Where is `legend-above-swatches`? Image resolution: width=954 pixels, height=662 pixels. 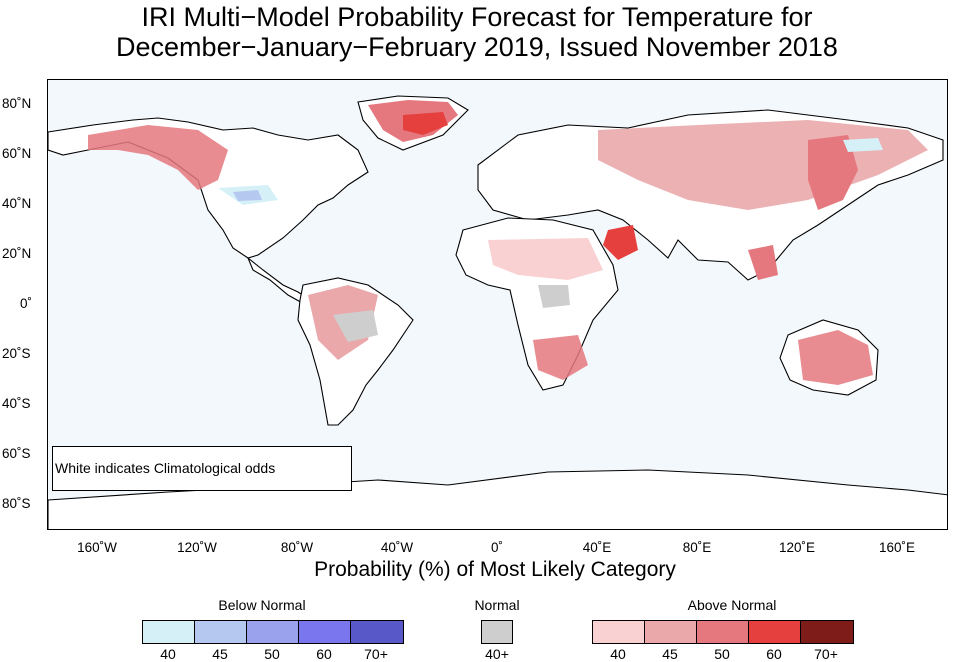 legend-above-swatches is located at coordinates (723, 632).